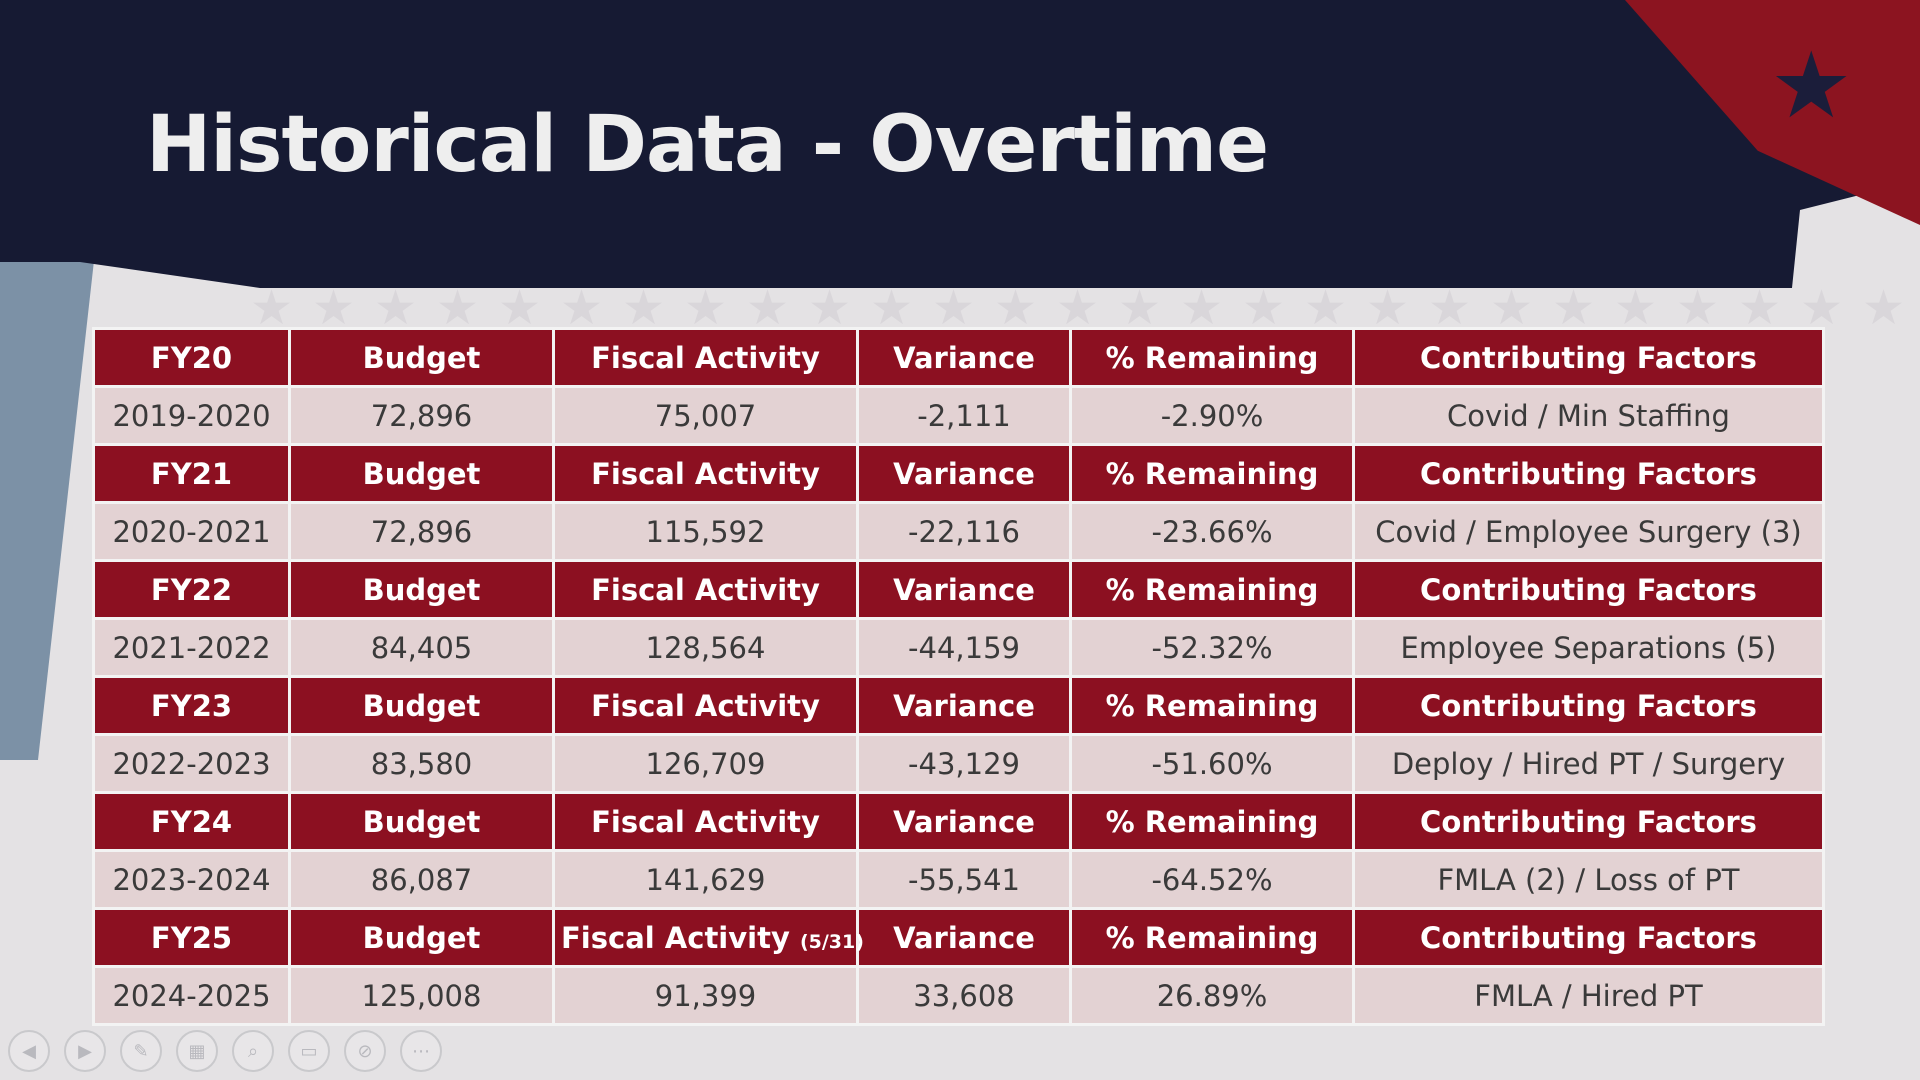 This screenshot has width=1920, height=1080. What do you see at coordinates (309, 1051) in the screenshot?
I see `subtitles-icon: ▭` at bounding box center [309, 1051].